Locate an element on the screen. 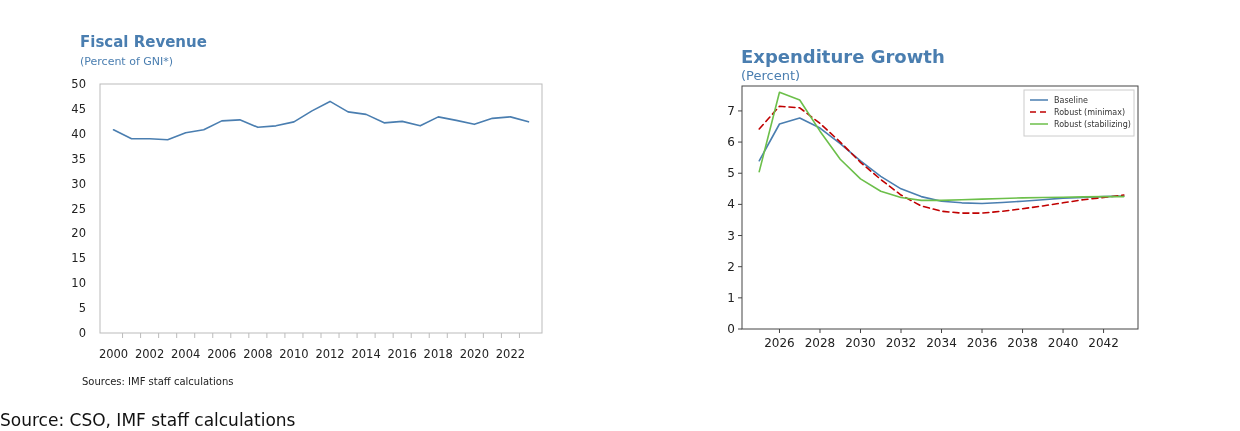 This screenshot has width=1240, height=431. x-tick-label: 2014 is located at coordinates (366, 354).